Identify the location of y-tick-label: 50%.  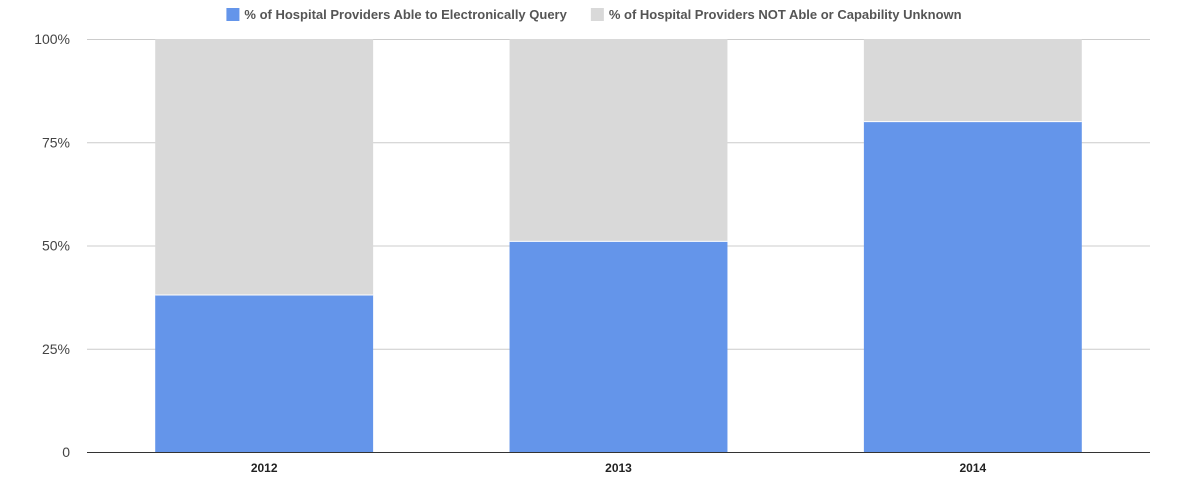
(56, 246).